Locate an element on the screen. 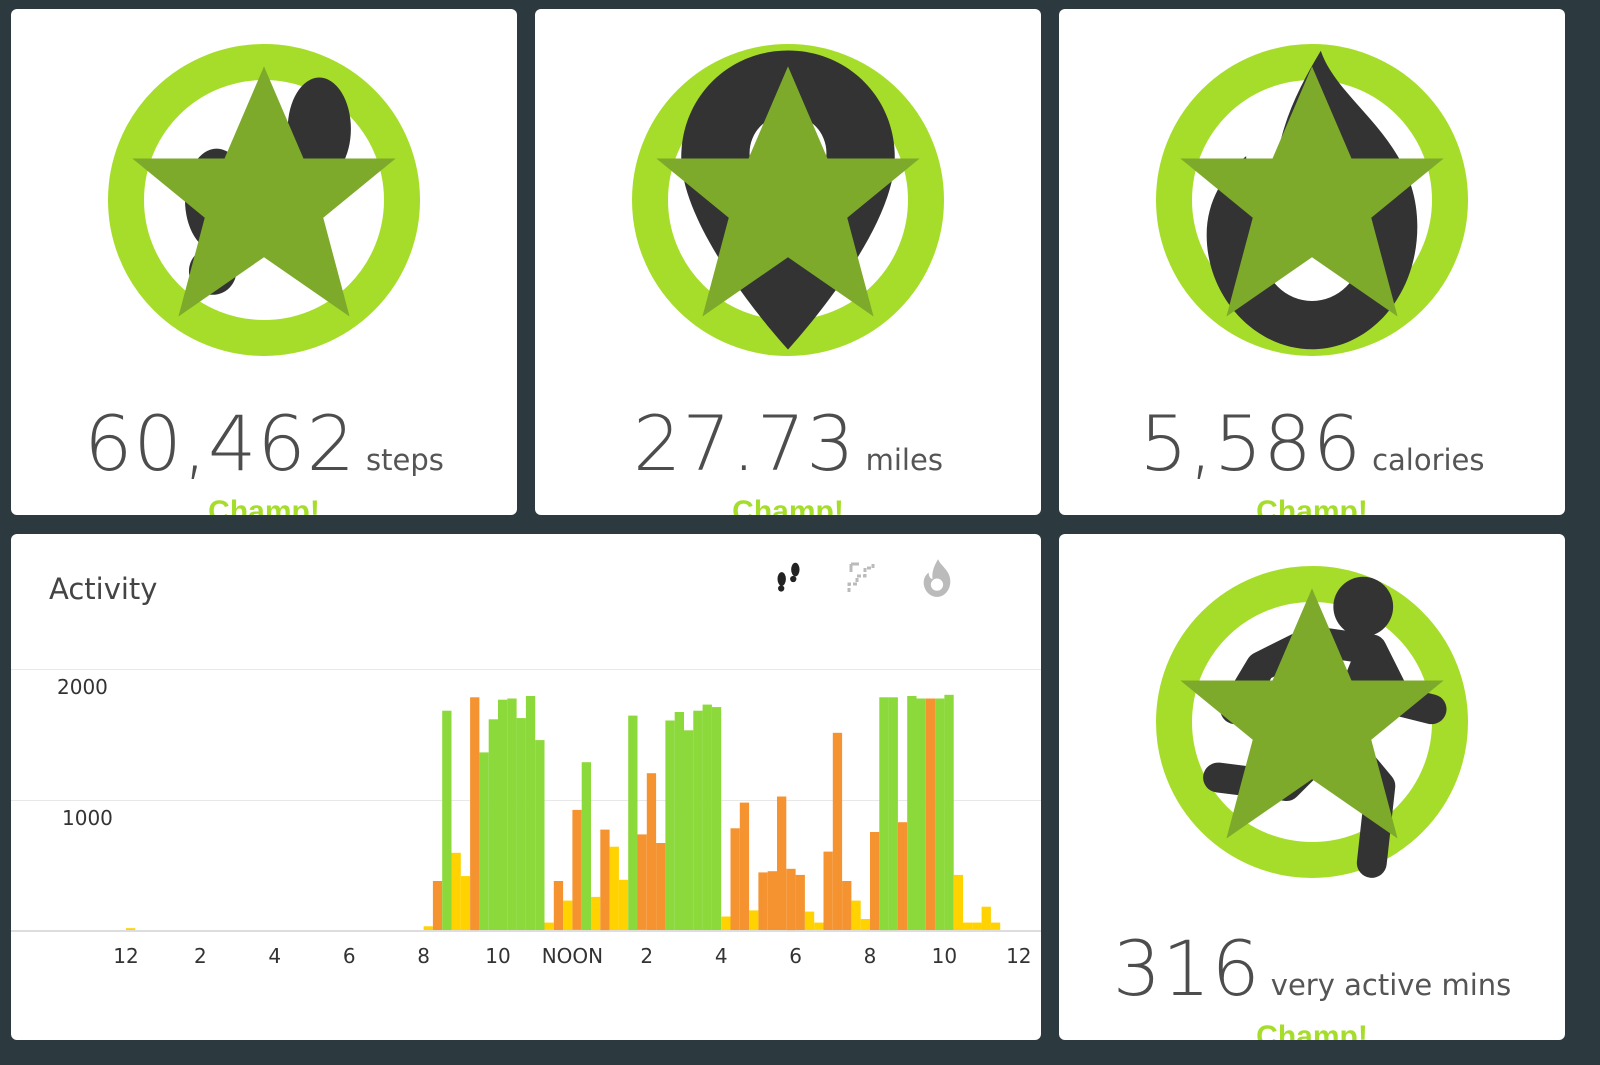 Image resolution: width=1600 pixels, height=1065 pixels. active-minutes-status: Champ! is located at coordinates (1312, 1030).